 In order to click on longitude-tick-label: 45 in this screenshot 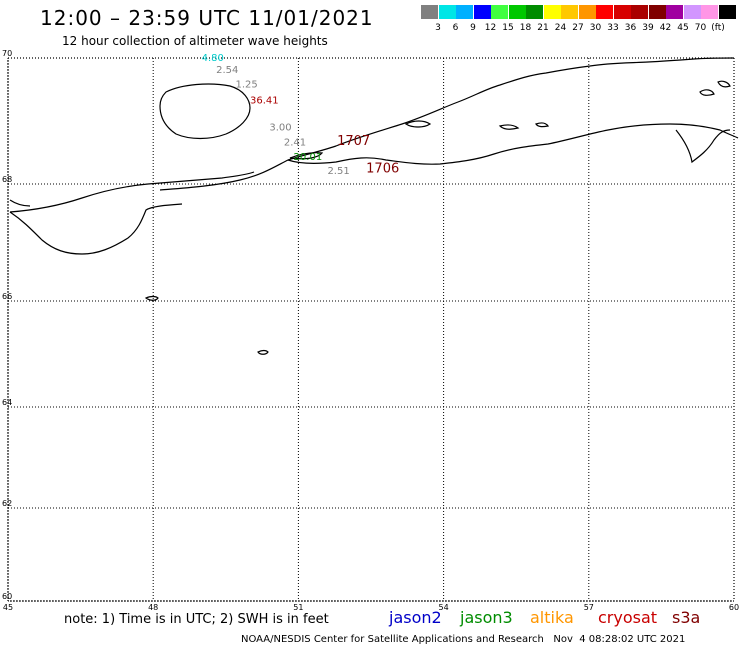, I will do `click(8, 607)`.